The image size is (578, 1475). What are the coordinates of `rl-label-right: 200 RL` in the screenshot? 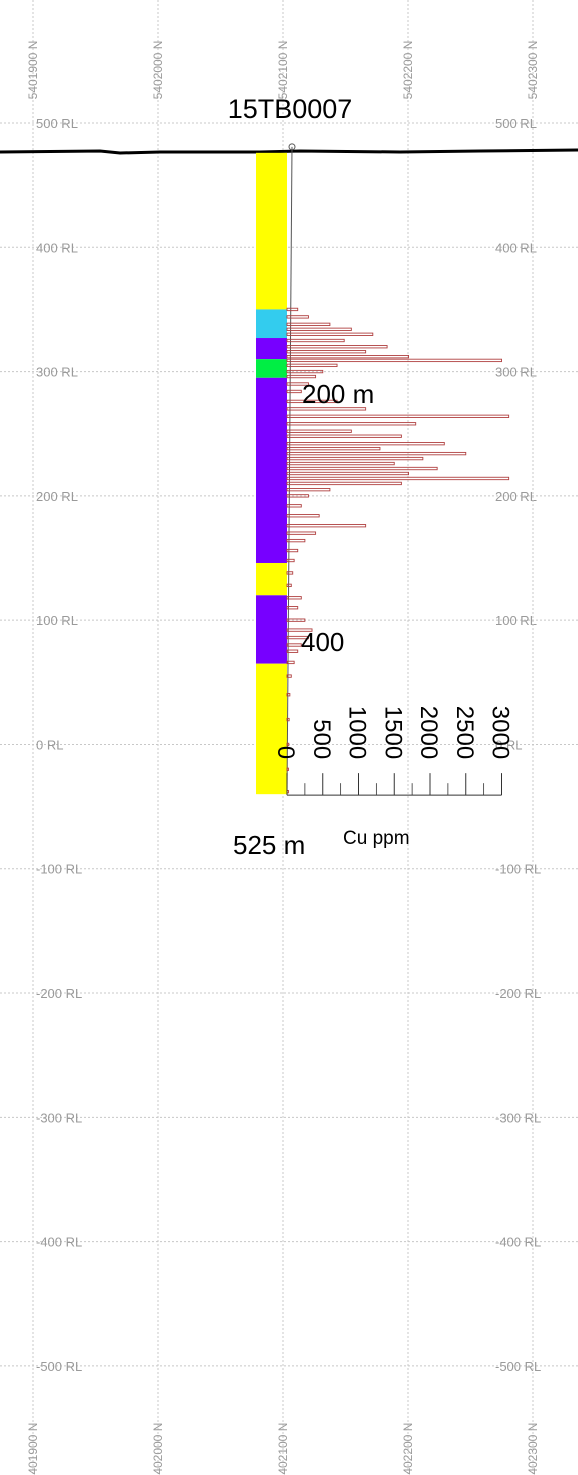 It's located at (516, 496).